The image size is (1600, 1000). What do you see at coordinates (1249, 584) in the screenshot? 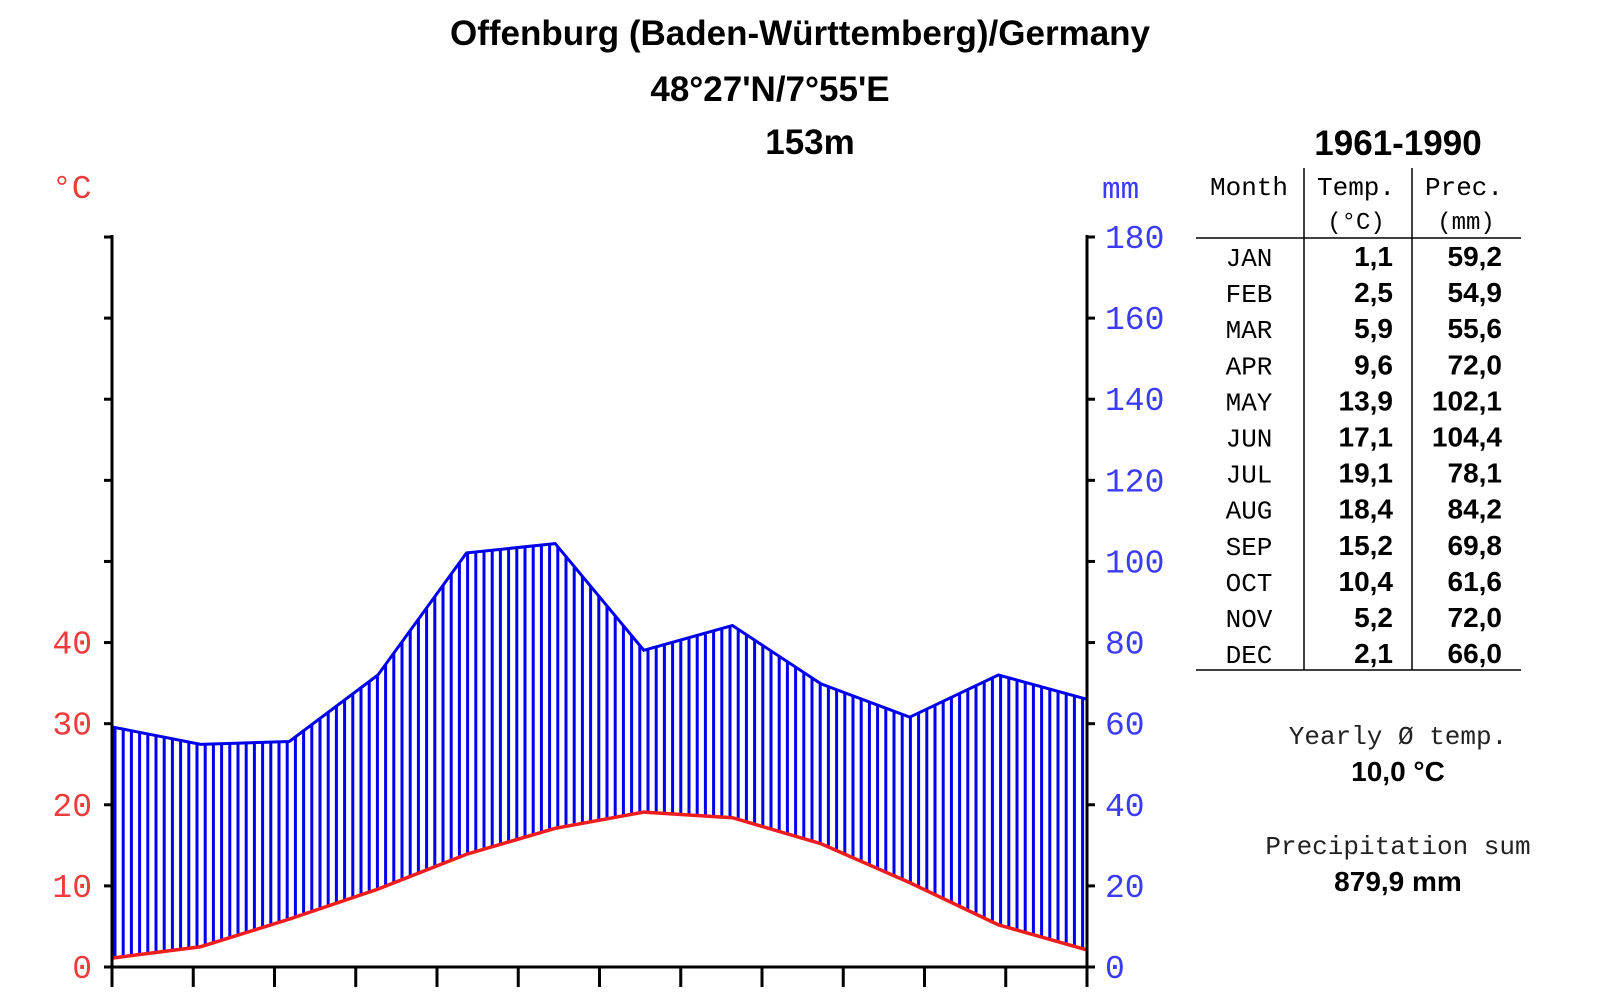
I see `table-cell-month: OCT` at bounding box center [1249, 584].